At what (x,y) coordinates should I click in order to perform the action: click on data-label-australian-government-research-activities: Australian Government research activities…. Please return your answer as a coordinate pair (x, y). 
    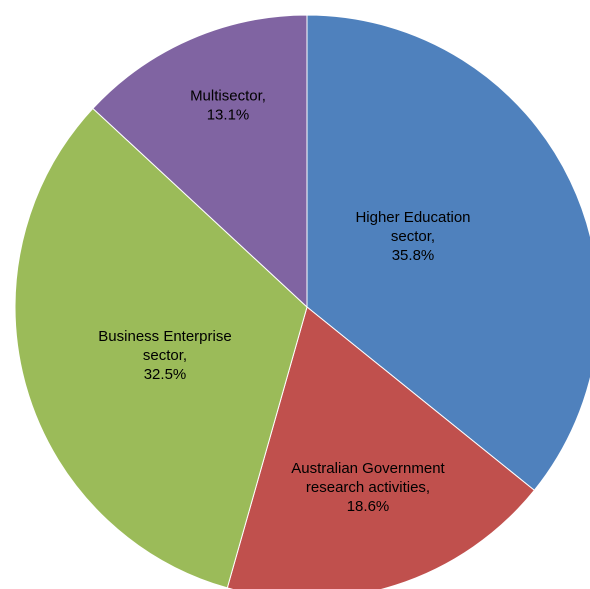
    Looking at the image, I should click on (368, 487).